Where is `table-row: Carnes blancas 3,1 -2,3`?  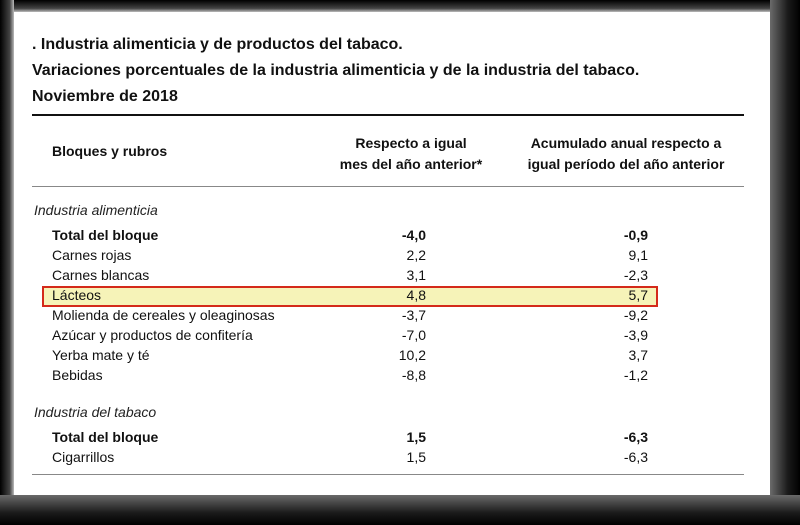 table-row: Carnes blancas 3,1 -2,3 is located at coordinates (392, 276).